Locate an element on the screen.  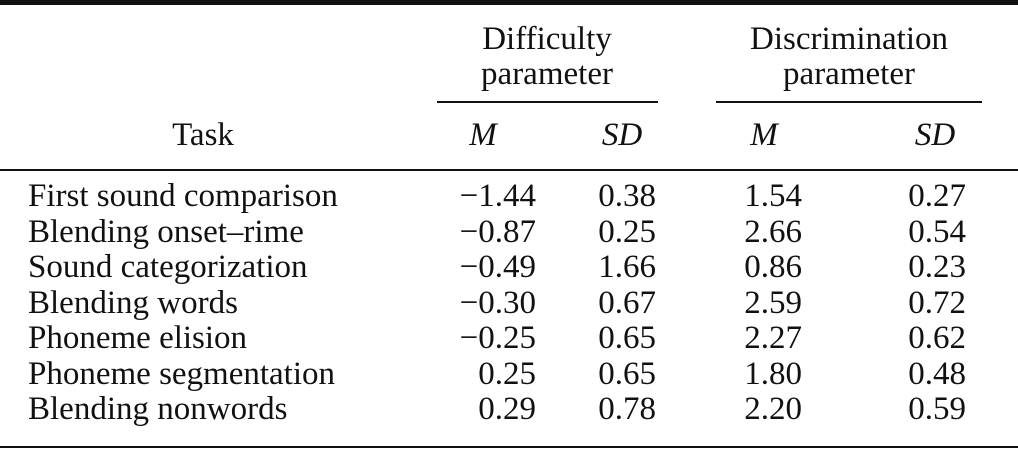
discrimination-m-cell: 2.20 is located at coordinates (773, 409).